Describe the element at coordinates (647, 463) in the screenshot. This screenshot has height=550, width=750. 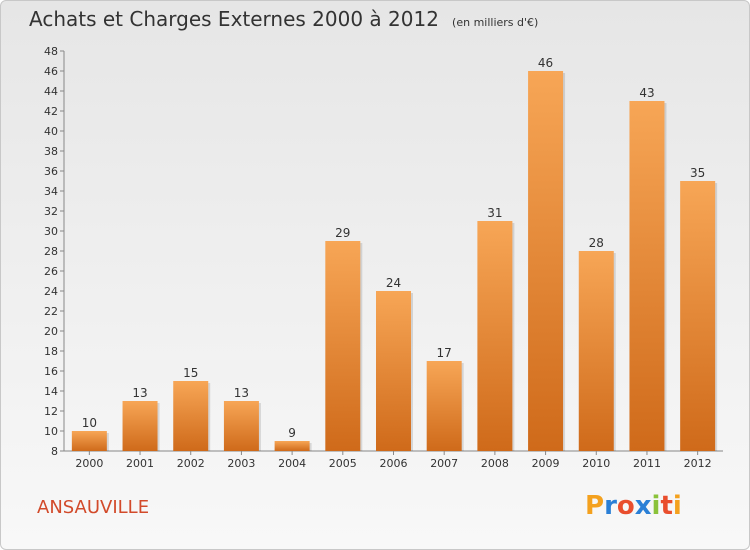
I see `x-tick-label: 2011` at that location.